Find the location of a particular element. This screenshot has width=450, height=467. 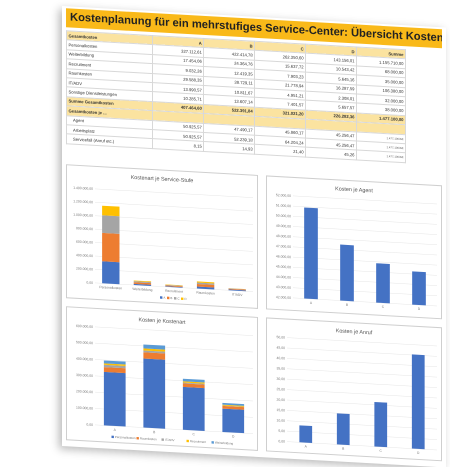

y-tick-label: 800.000,00 is located at coordinates (84, 228).